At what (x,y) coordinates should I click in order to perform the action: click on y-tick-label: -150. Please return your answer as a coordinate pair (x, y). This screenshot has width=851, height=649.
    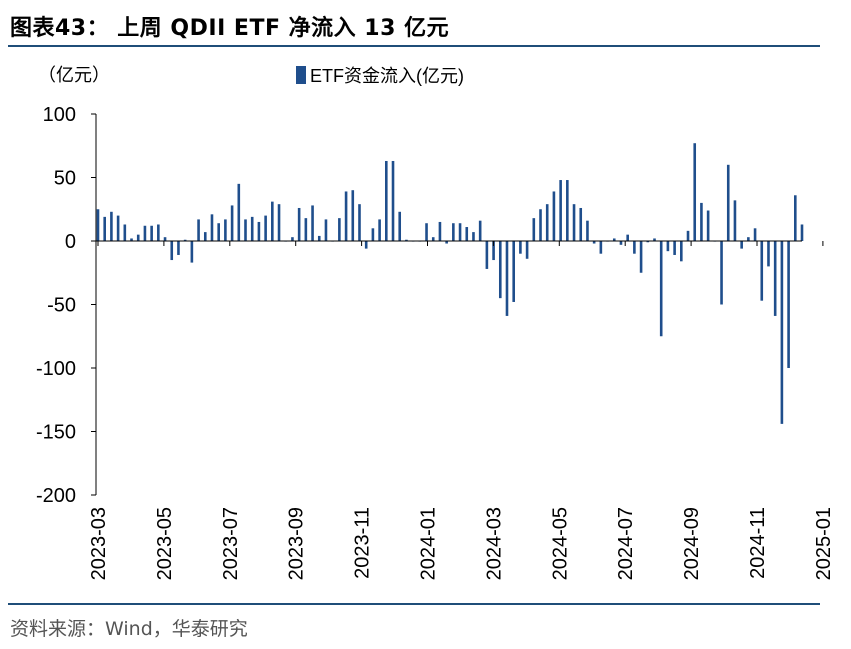
    Looking at the image, I should click on (56, 433).